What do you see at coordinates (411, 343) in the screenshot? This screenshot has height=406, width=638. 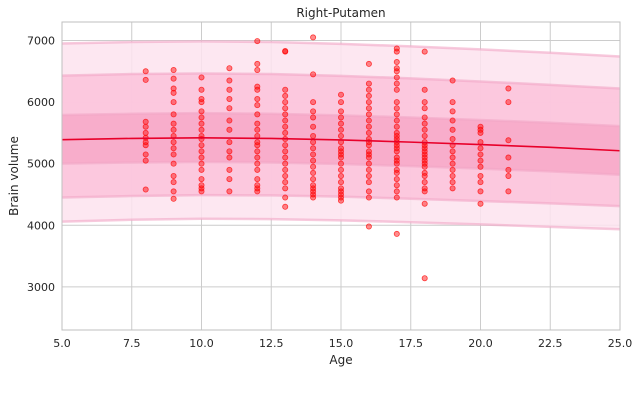 I see `x-tick-label: 17.5` at bounding box center [411, 343].